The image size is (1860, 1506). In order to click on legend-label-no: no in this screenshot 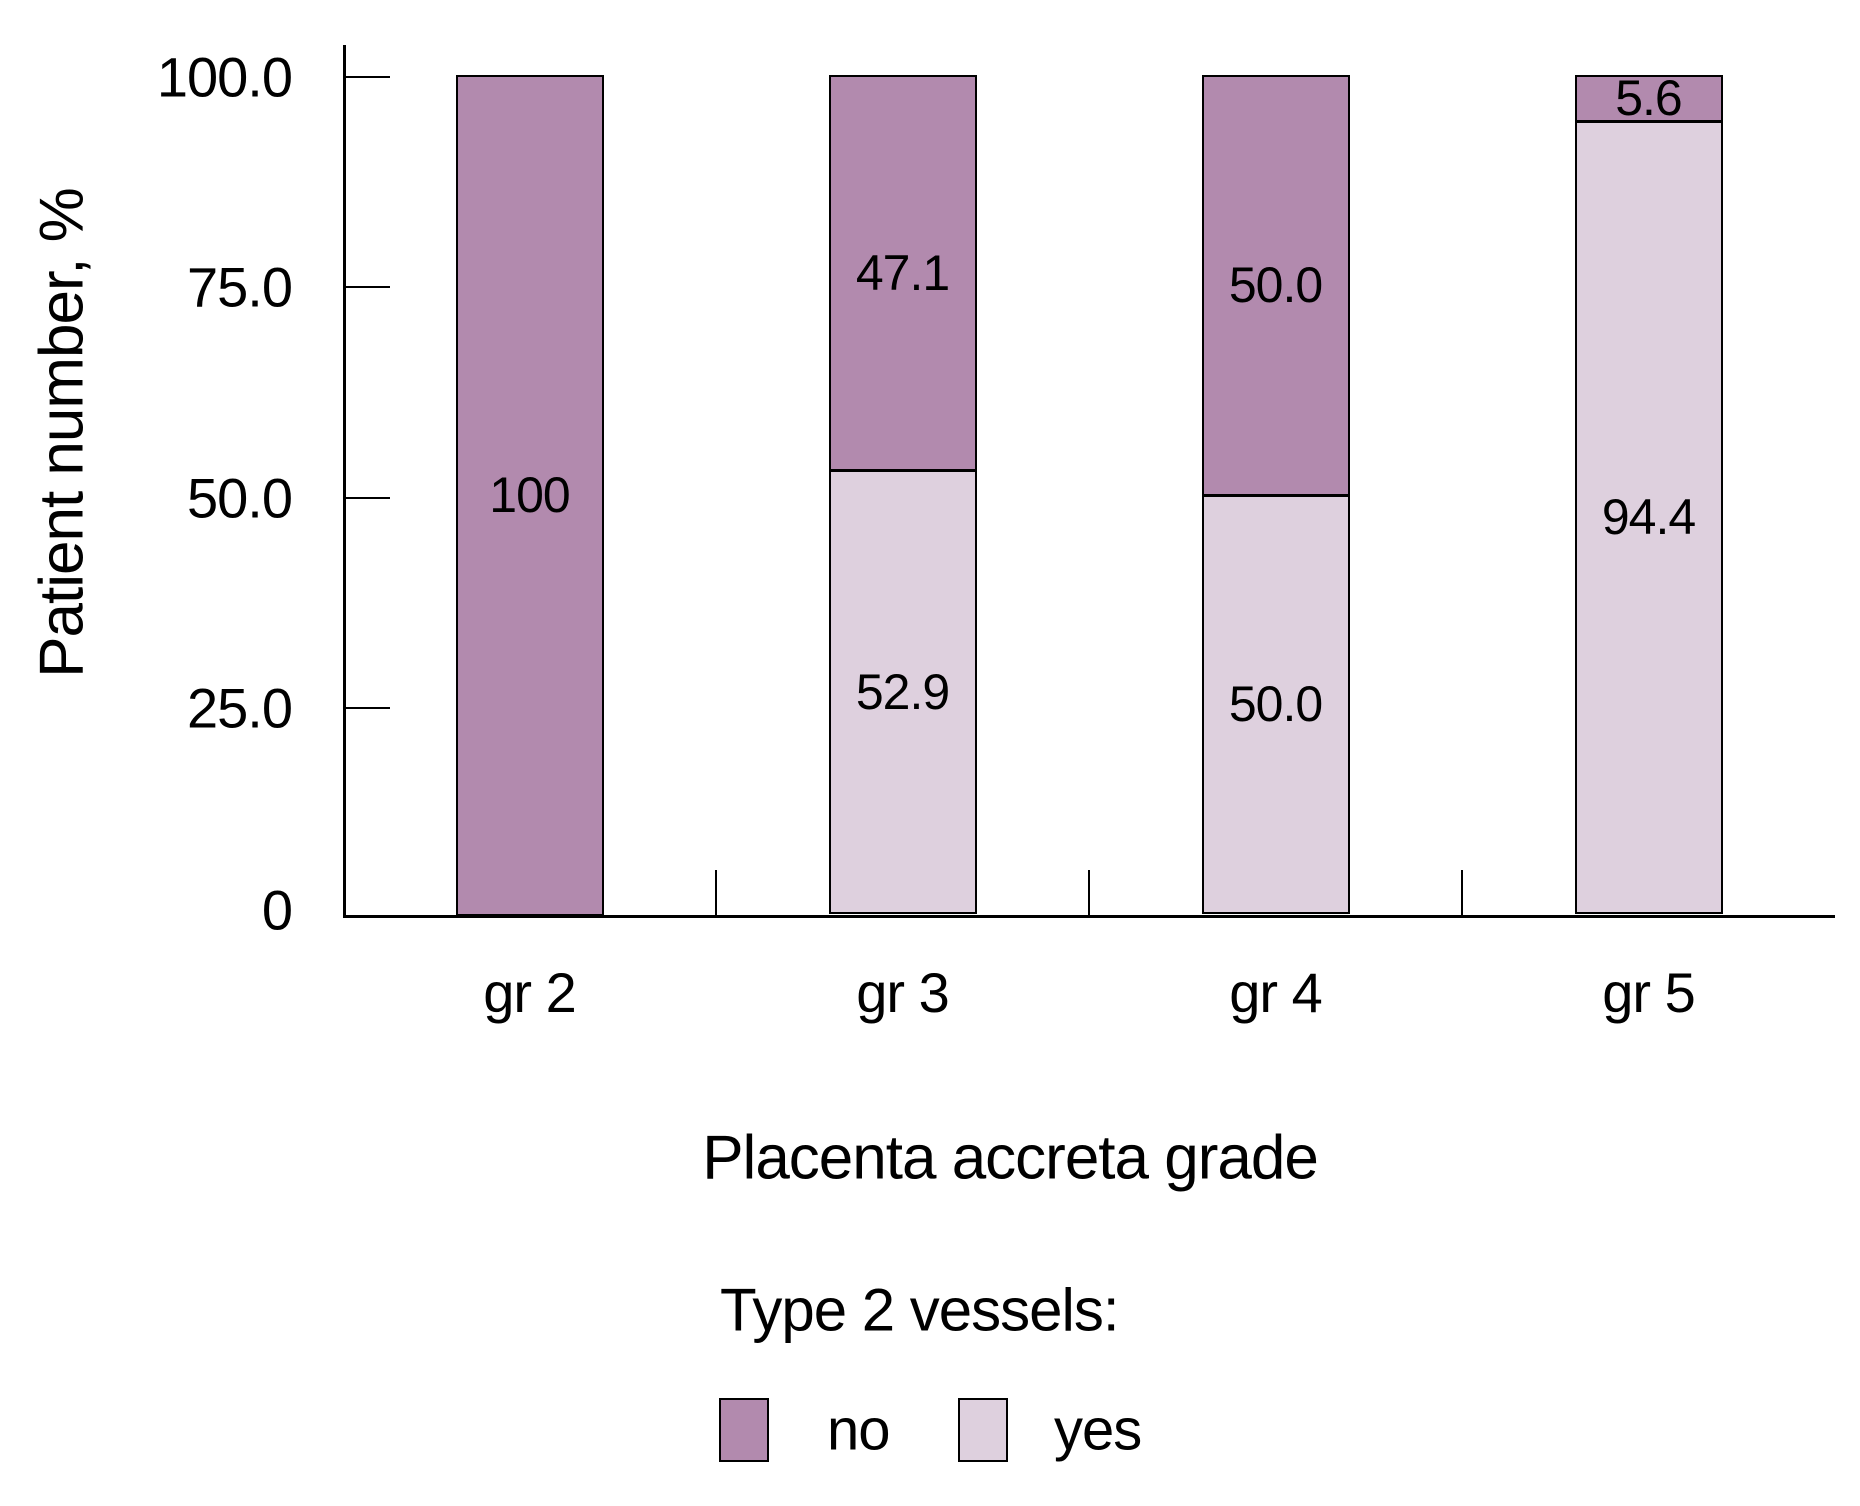, I will do `click(859, 1430)`.